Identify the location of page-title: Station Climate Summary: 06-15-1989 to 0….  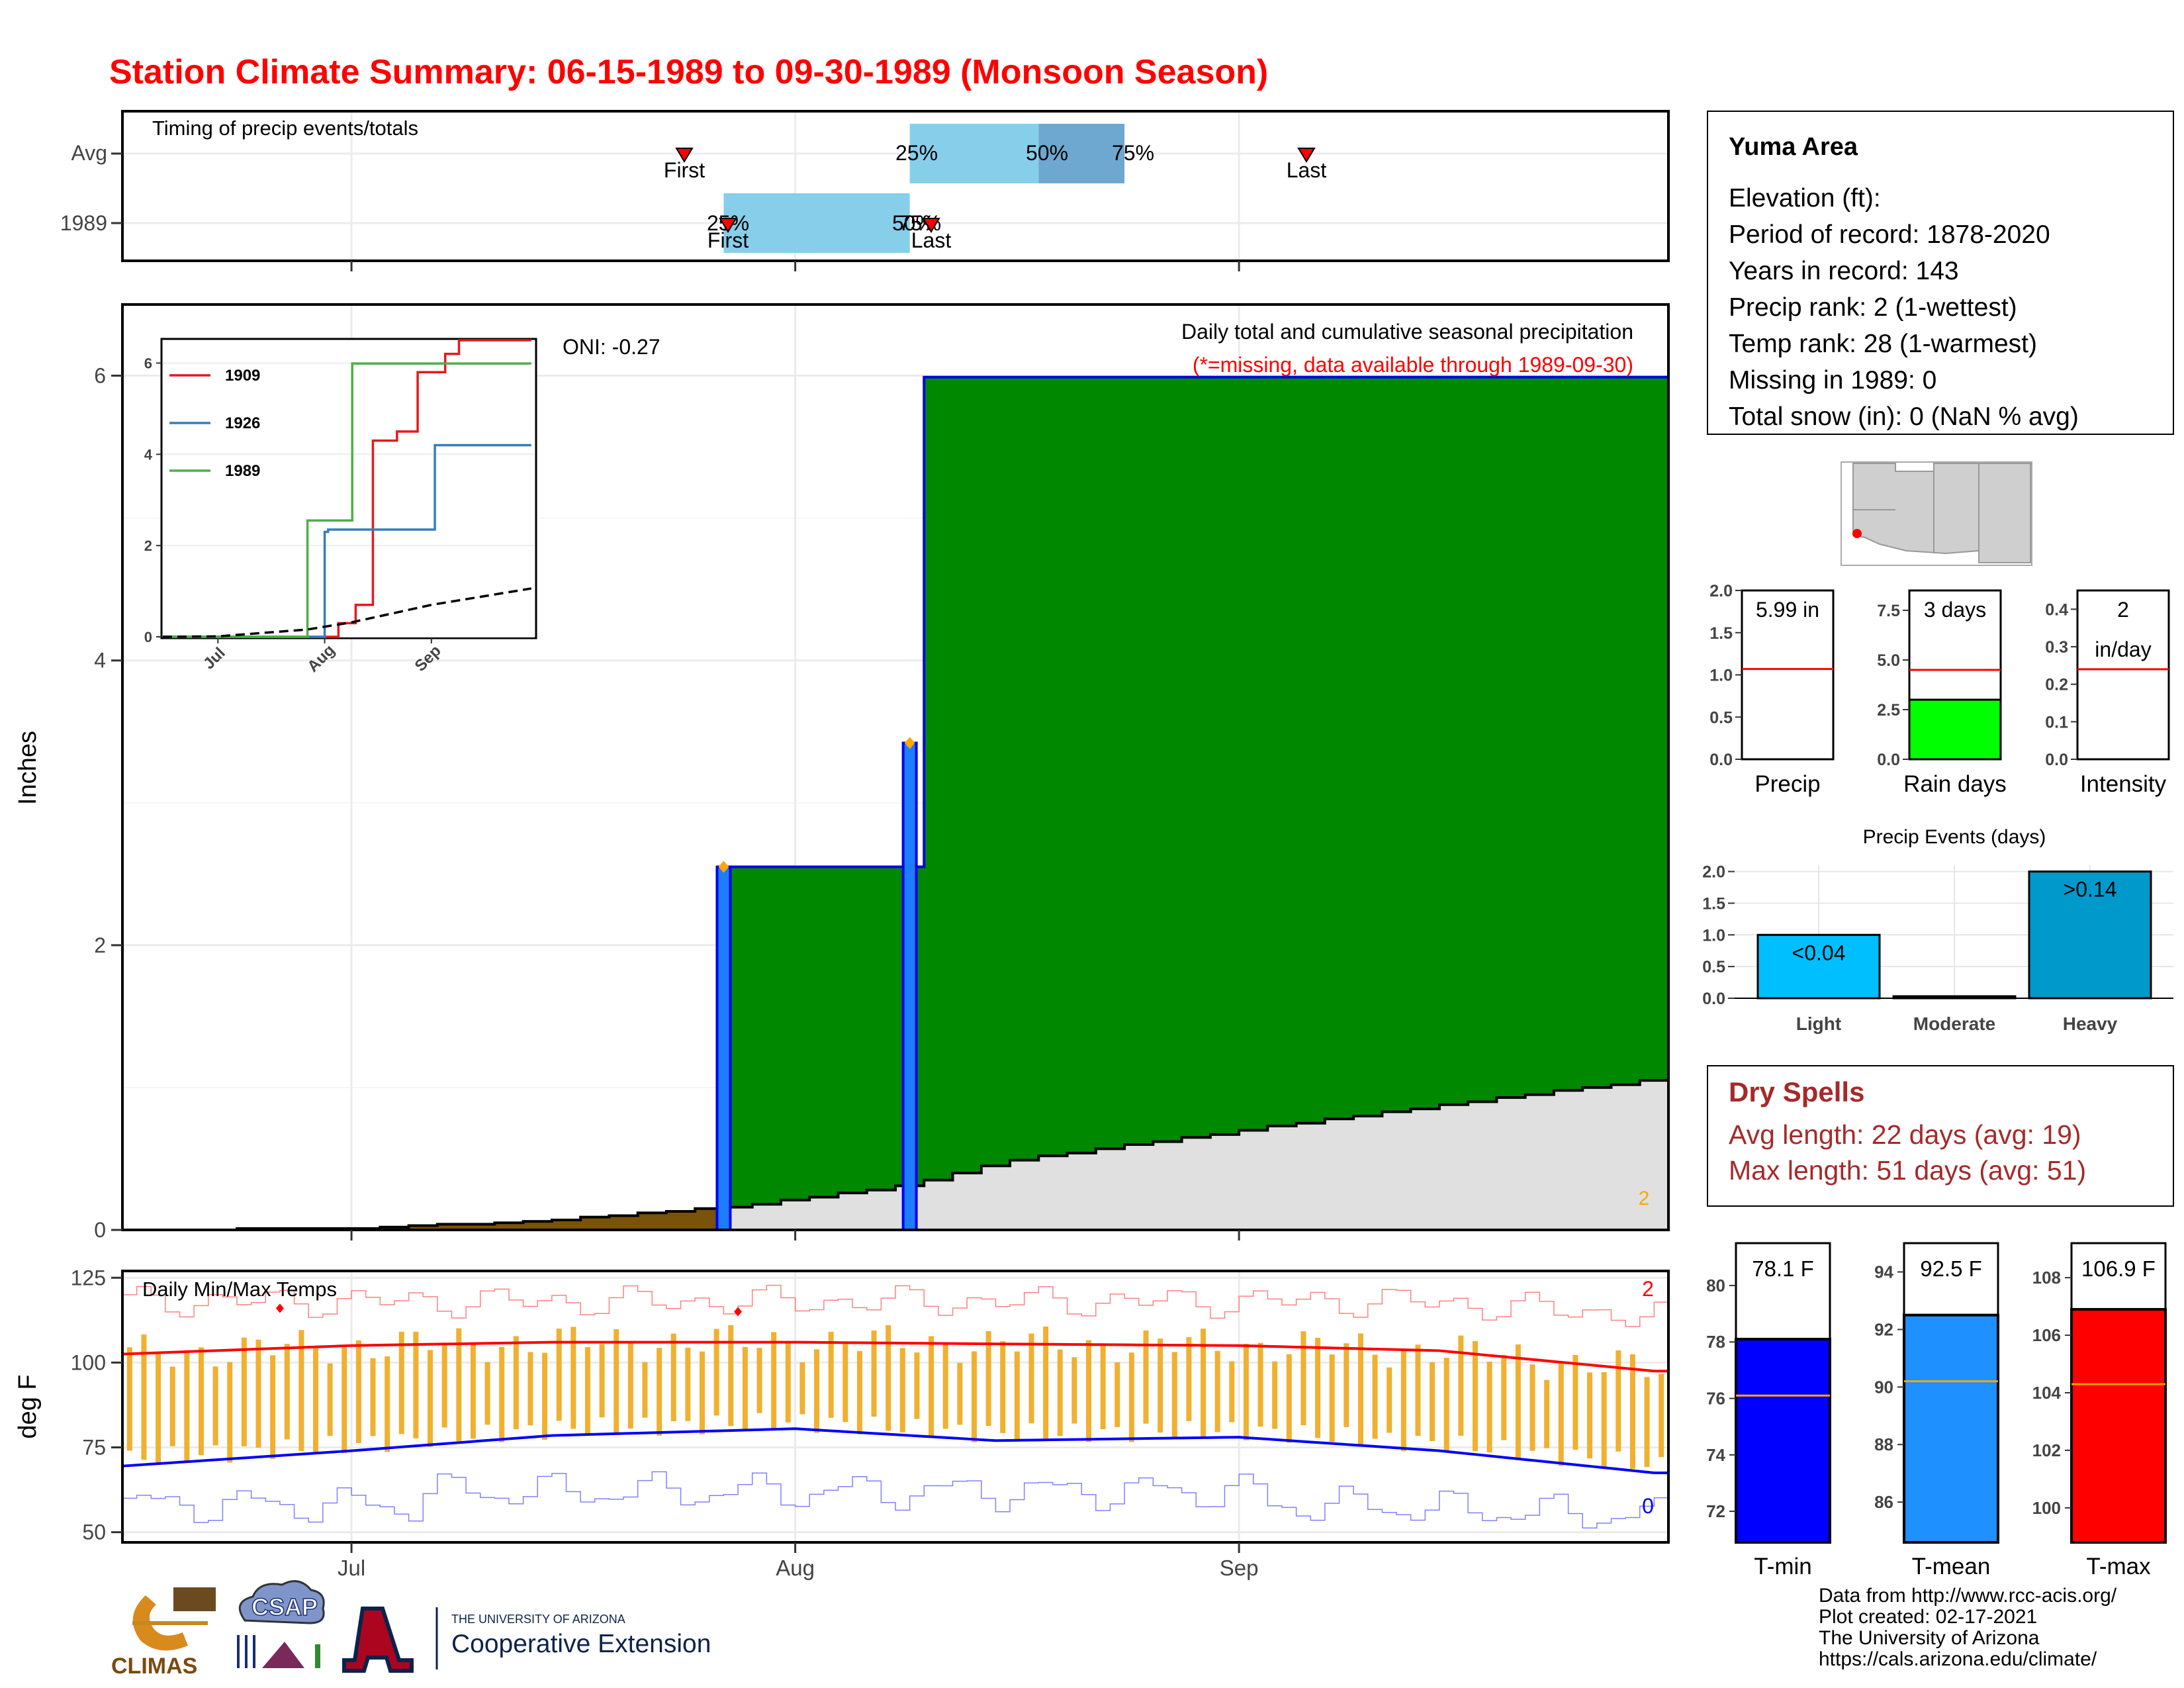
(688, 72).